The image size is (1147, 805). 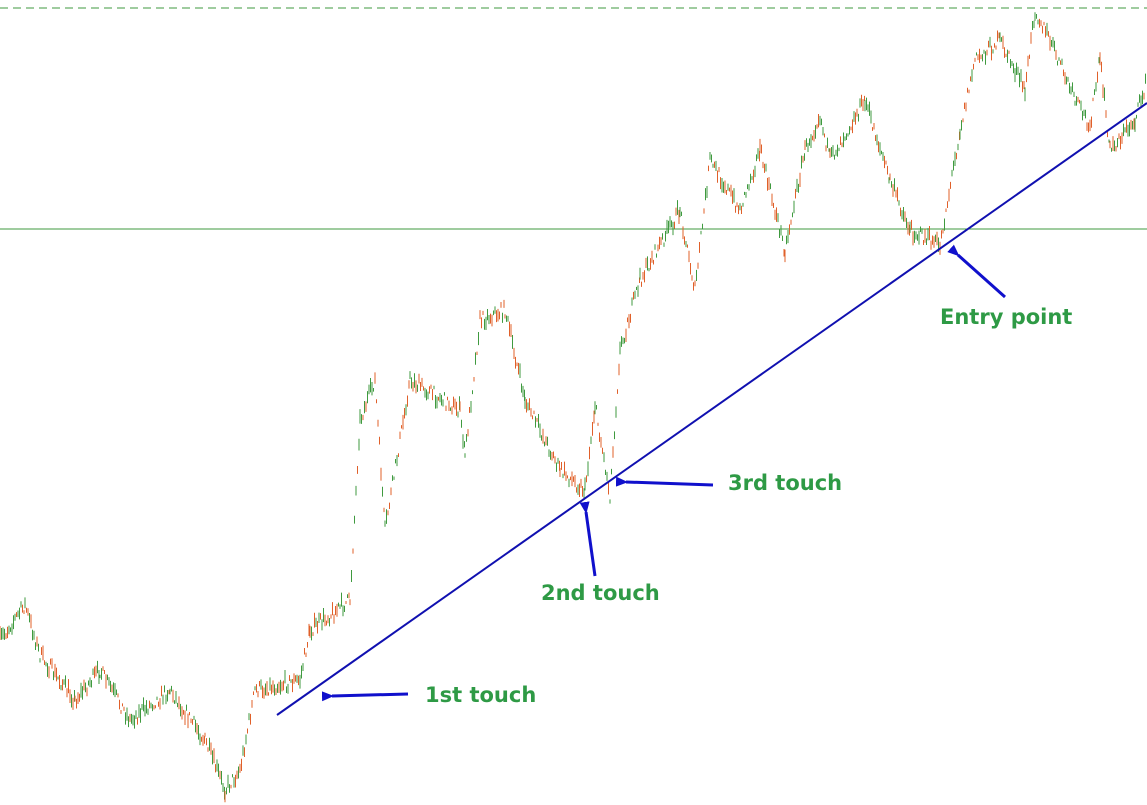 I want to click on annotation: 2nd touch, so click(x=600, y=593).